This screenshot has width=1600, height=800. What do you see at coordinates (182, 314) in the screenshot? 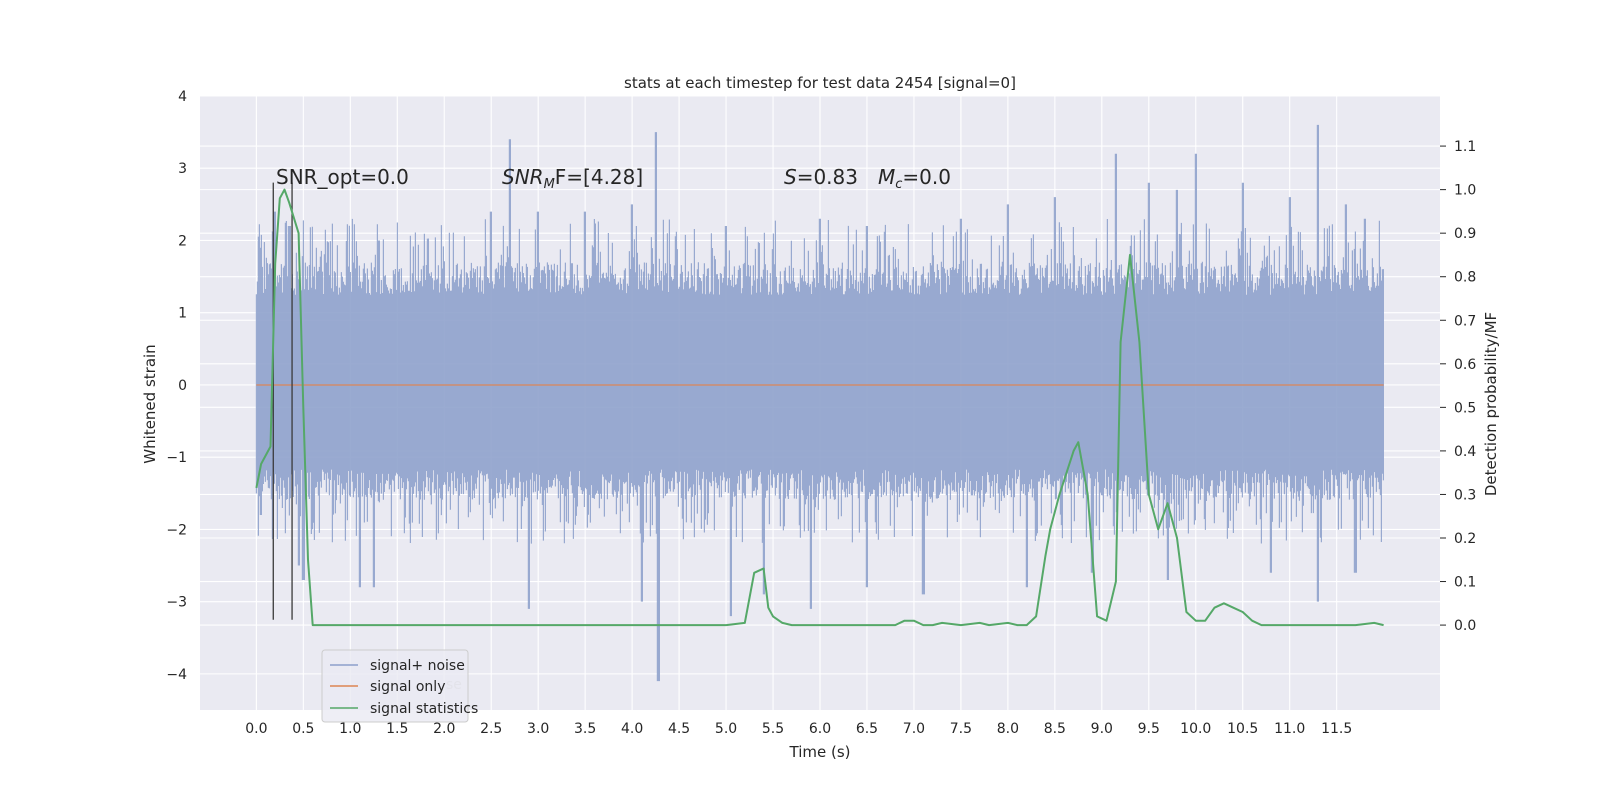
I see `y-tick-label: 1` at bounding box center [182, 314].